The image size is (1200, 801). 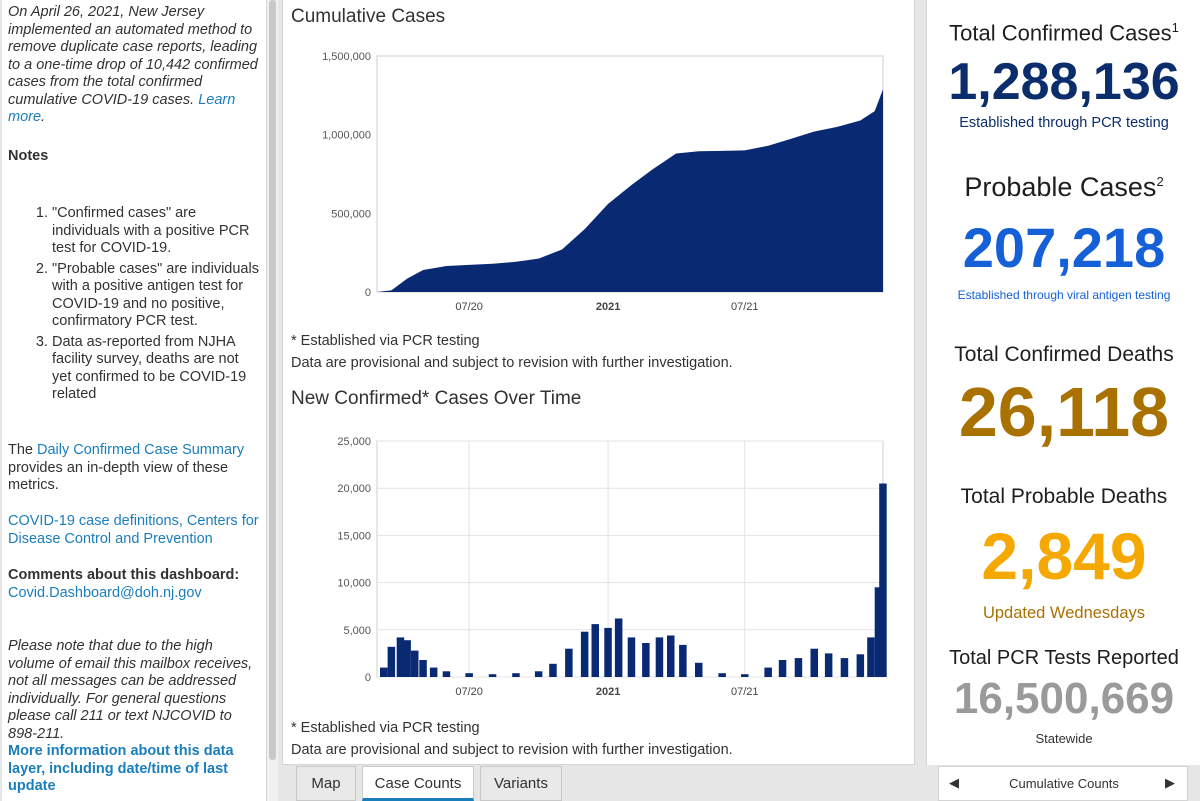 What do you see at coordinates (346, 136) in the screenshot?
I see `y-tick-label: 1,000,000` at bounding box center [346, 136].